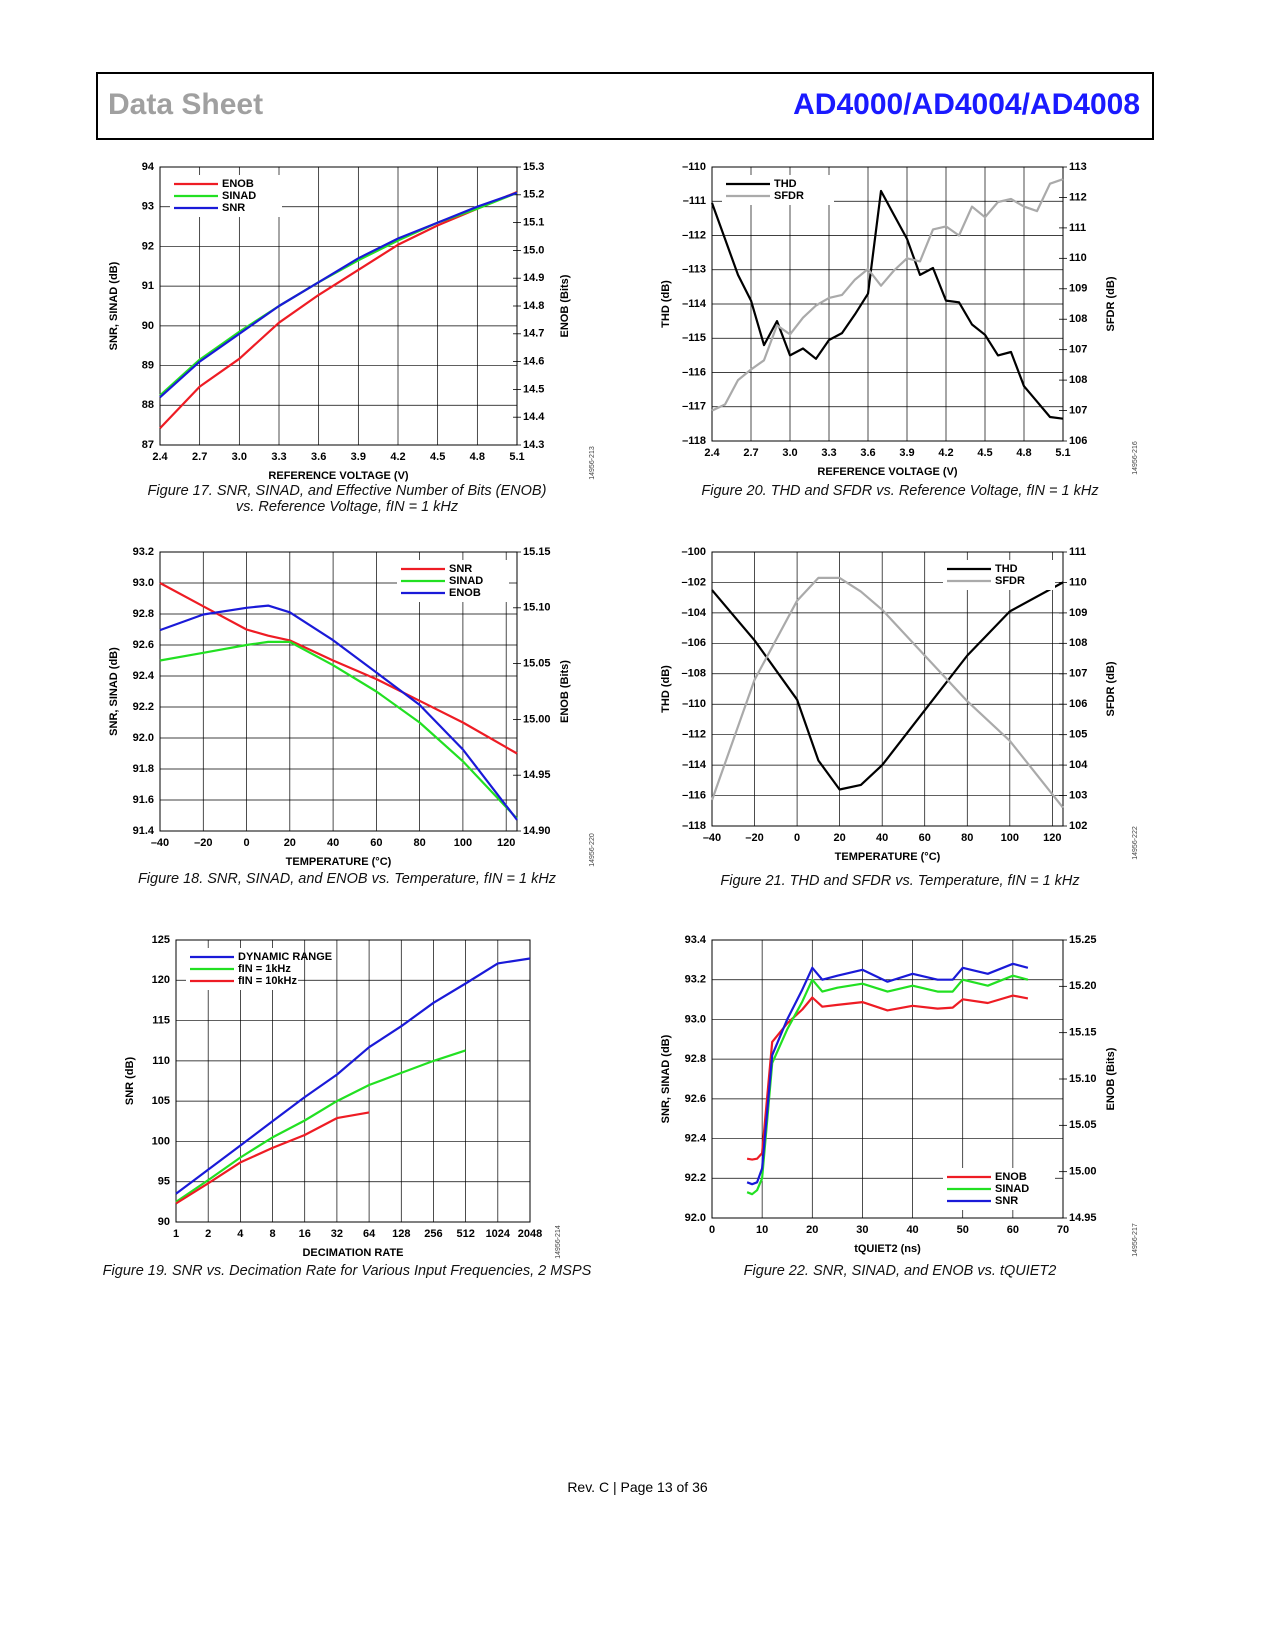  Describe the element at coordinates (912, 1230) in the screenshot. I see `x-tick-label: 40` at that location.